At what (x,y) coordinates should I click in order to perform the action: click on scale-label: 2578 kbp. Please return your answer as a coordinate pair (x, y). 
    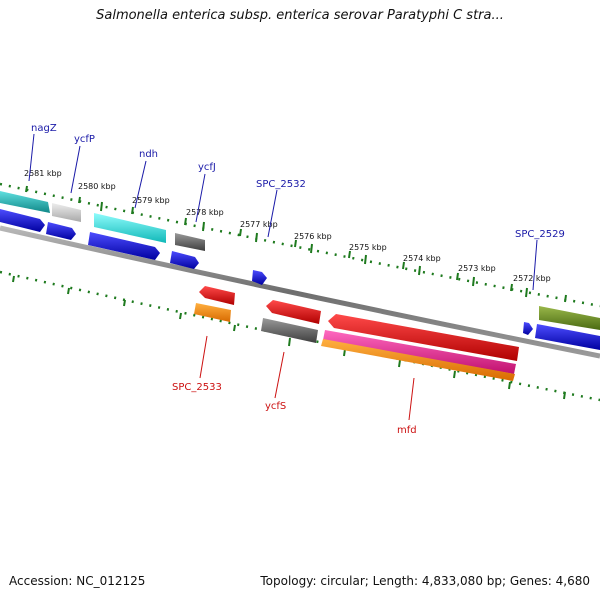
    Looking at the image, I should click on (205, 212).